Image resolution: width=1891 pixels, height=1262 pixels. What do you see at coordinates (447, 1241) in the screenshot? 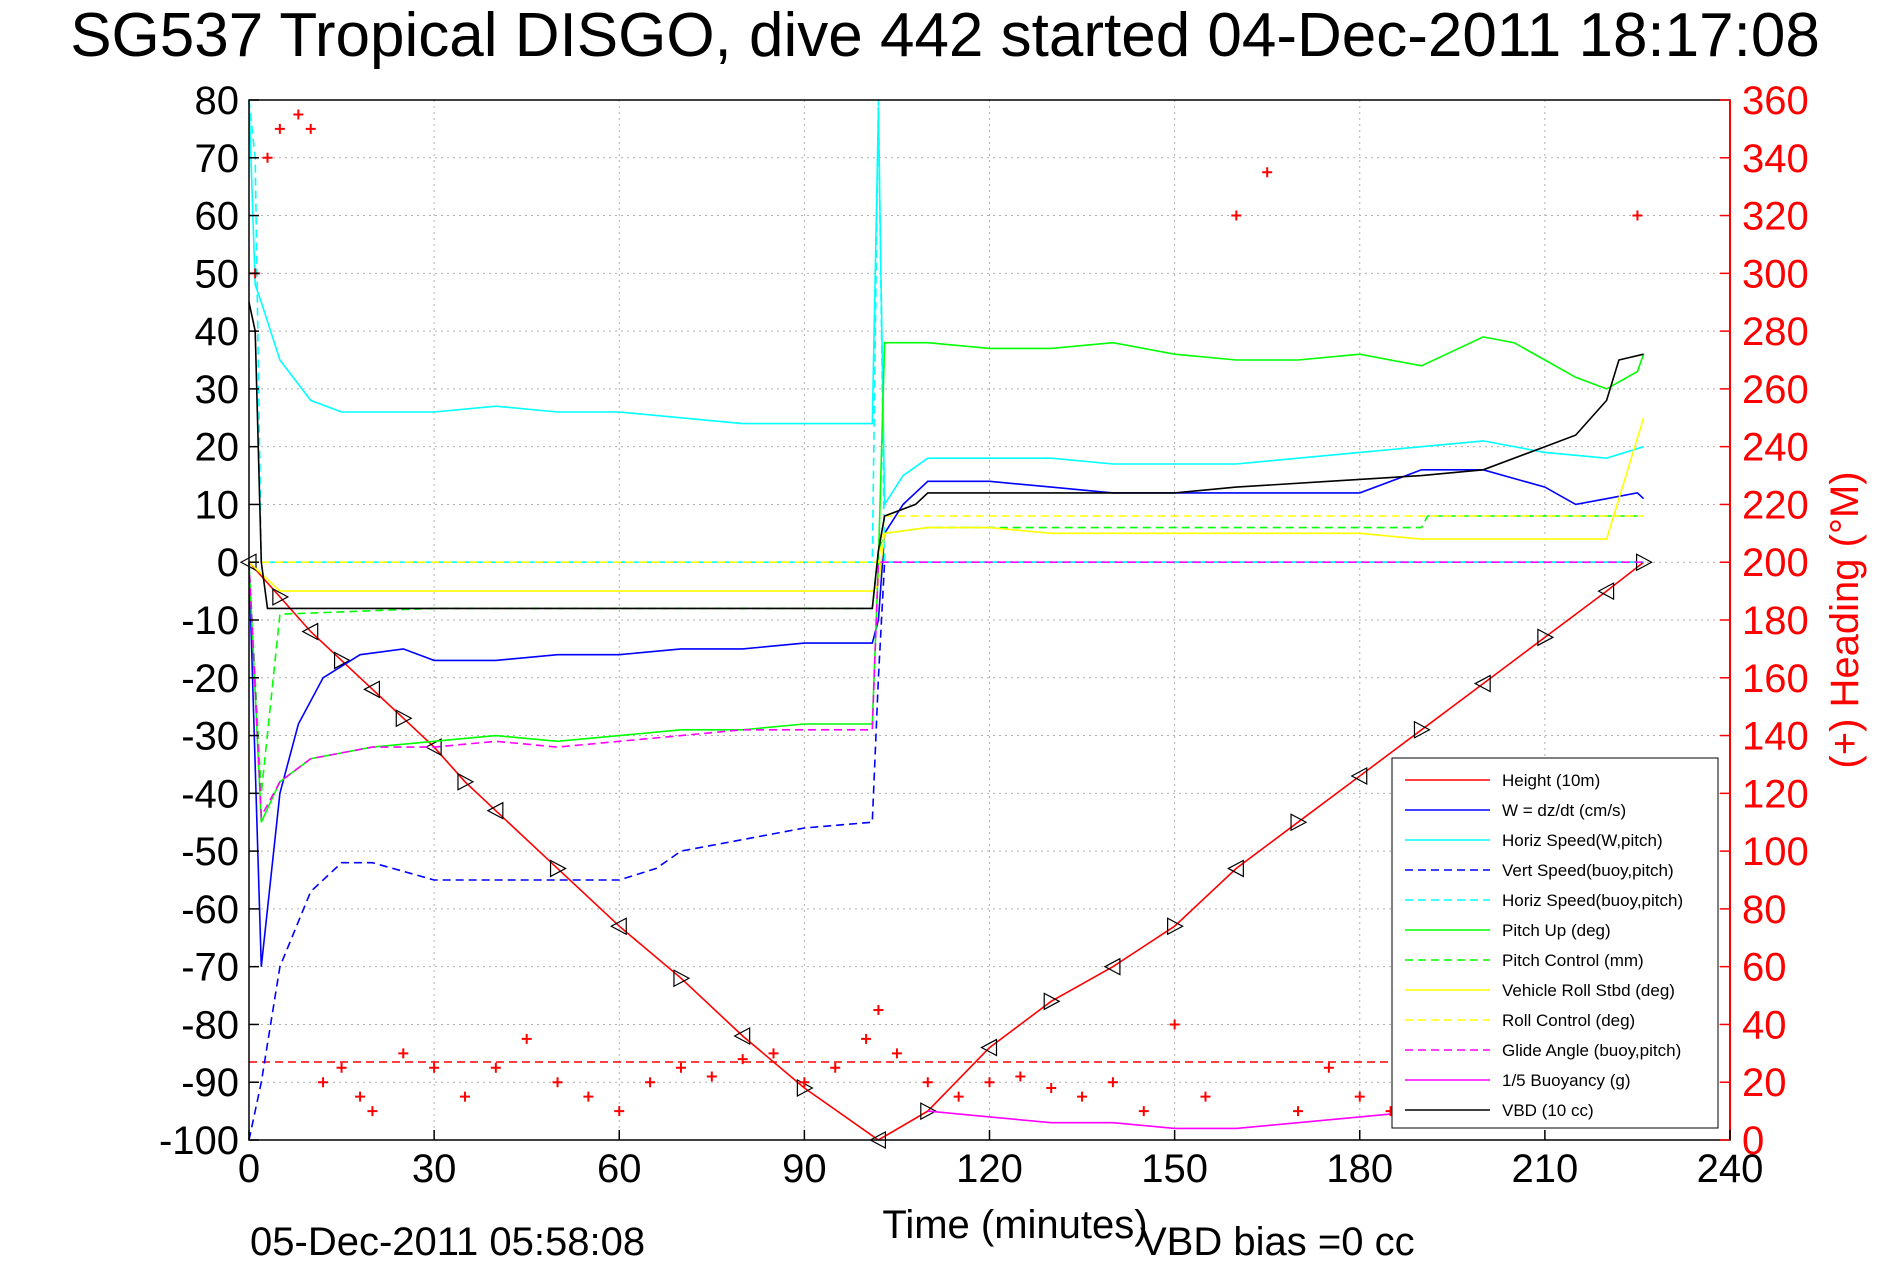
I see `footer-end-timestamp: 05-Dec-2011 05:58:08` at bounding box center [447, 1241].